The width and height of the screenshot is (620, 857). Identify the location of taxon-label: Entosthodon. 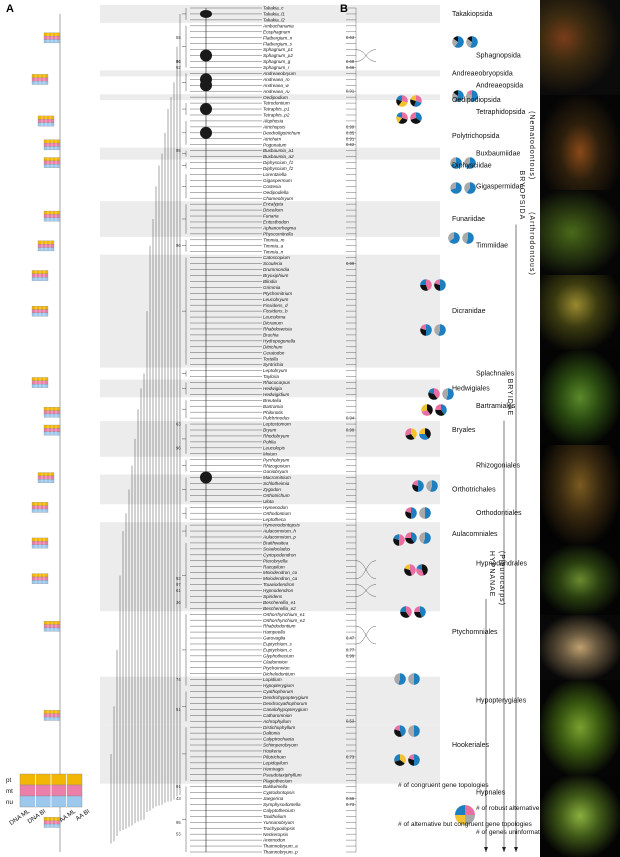
(276, 222).